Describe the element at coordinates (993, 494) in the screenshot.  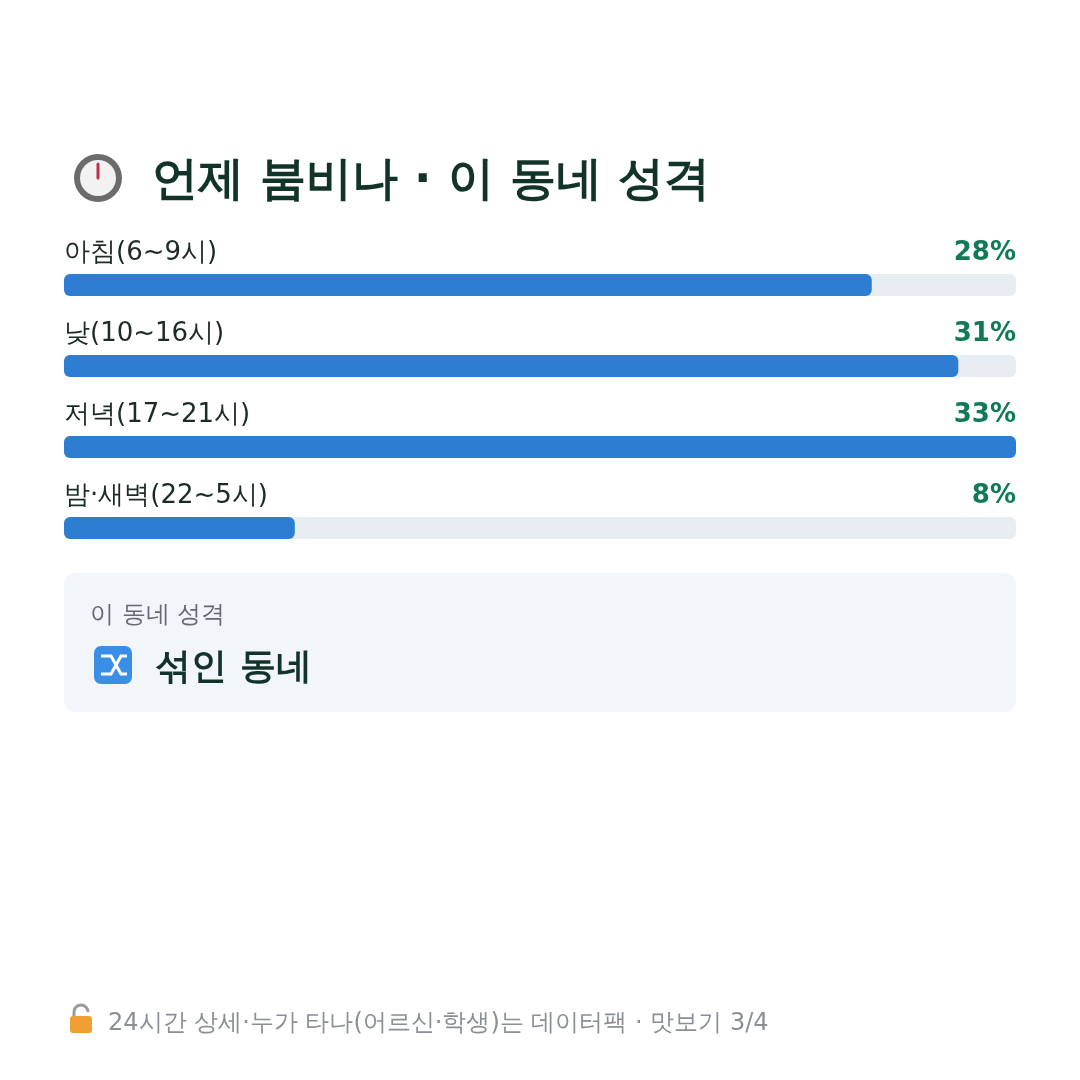
I see `data-label: 8%` at that location.